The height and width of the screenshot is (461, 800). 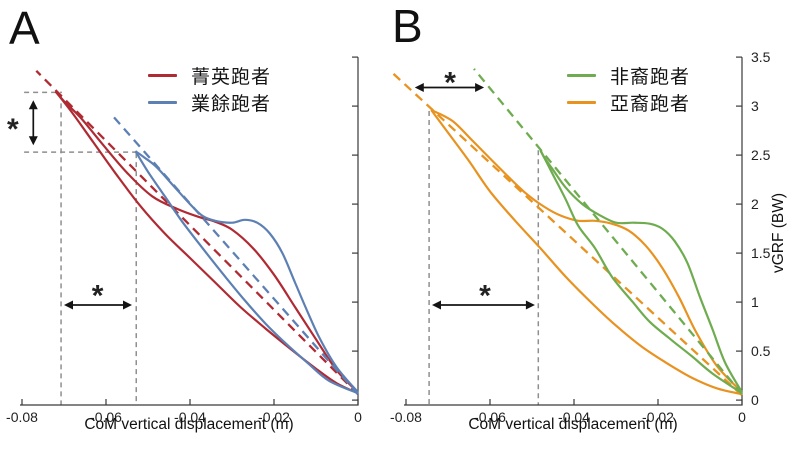 What do you see at coordinates (490, 417) in the screenshot?
I see `panel-b-x-tick-label: -0.06` at bounding box center [490, 417].